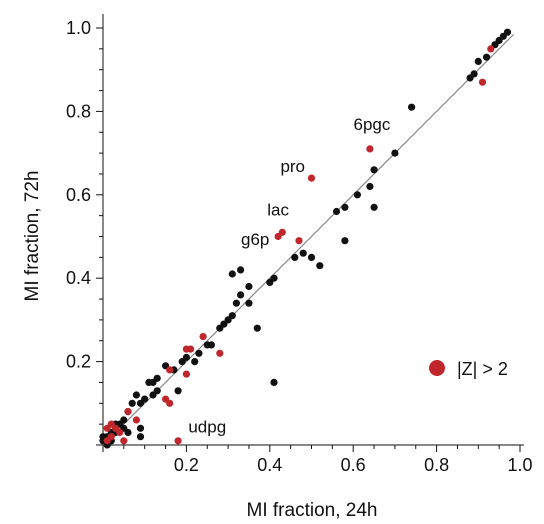  I want to click on point-label-6pgc: 6pgc, so click(372, 124).